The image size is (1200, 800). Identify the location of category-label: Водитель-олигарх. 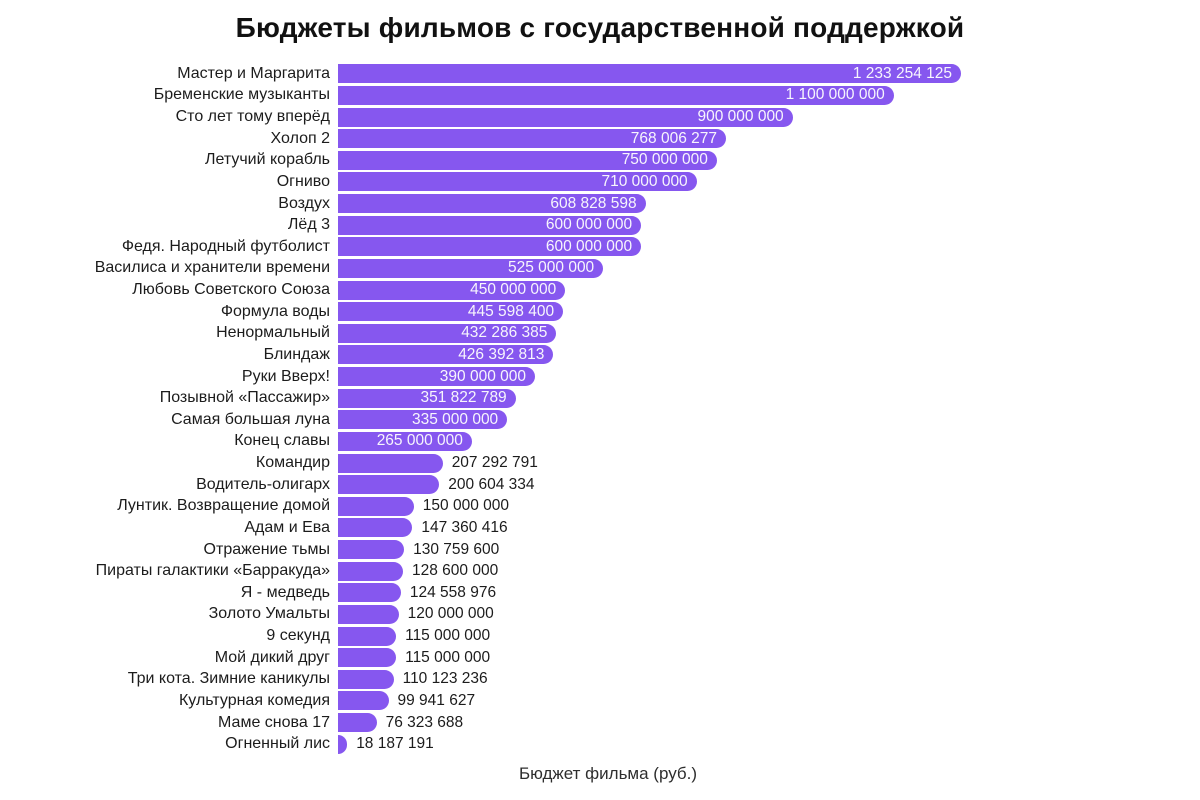
(263, 484).